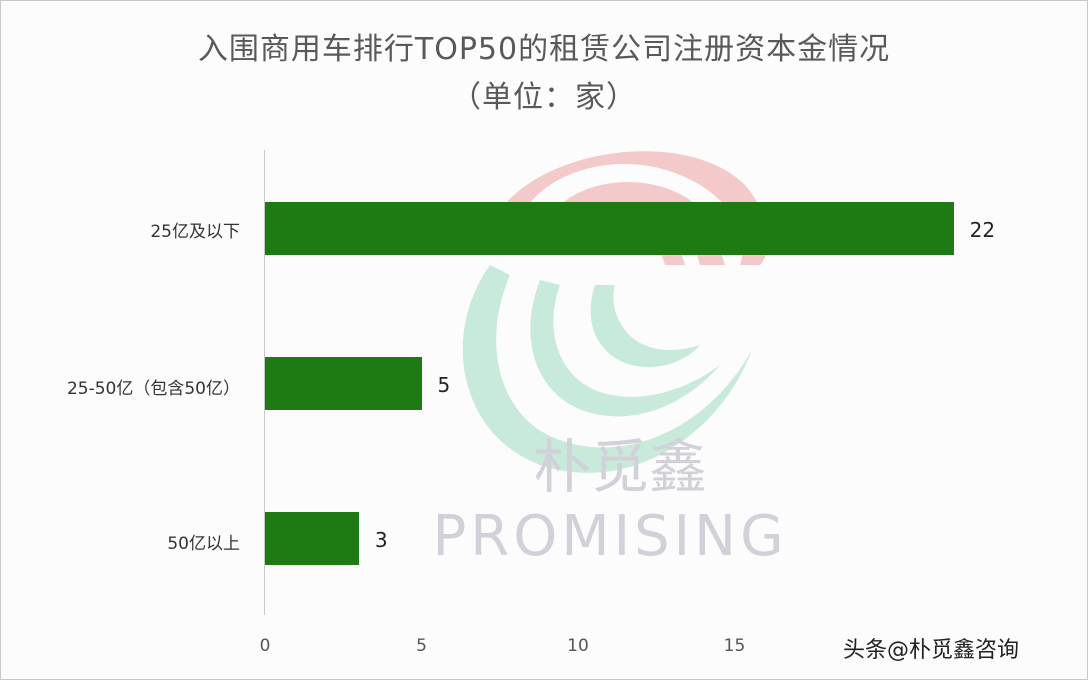 This screenshot has height=680, width=1088. What do you see at coordinates (153, 389) in the screenshot?
I see `category-label: 25-50亿（包含50亿）` at bounding box center [153, 389].